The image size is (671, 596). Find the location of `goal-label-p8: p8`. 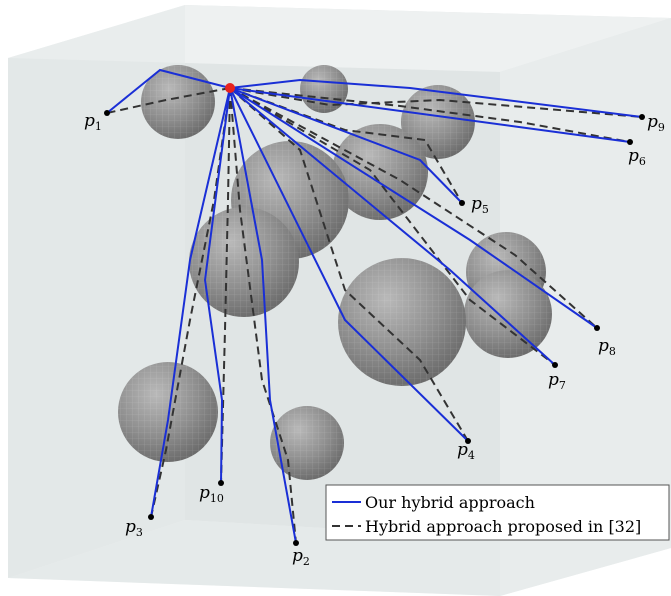

goal-label-p8: p8 is located at coordinates (607, 347).